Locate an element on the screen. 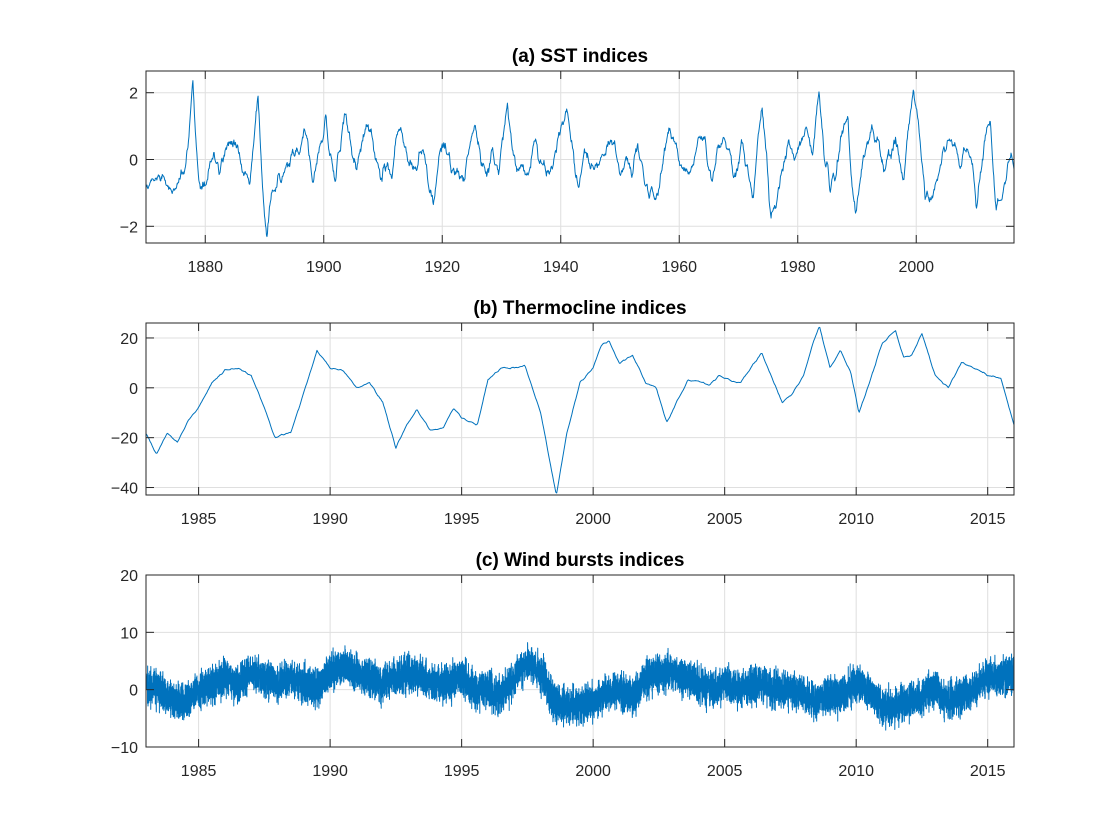  x-tick-label: 1960 is located at coordinates (679, 267).